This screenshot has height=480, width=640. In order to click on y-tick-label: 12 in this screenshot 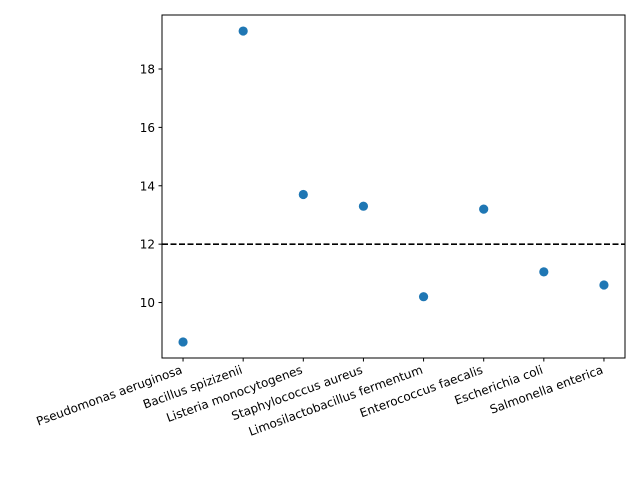, I will do `click(147, 245)`.